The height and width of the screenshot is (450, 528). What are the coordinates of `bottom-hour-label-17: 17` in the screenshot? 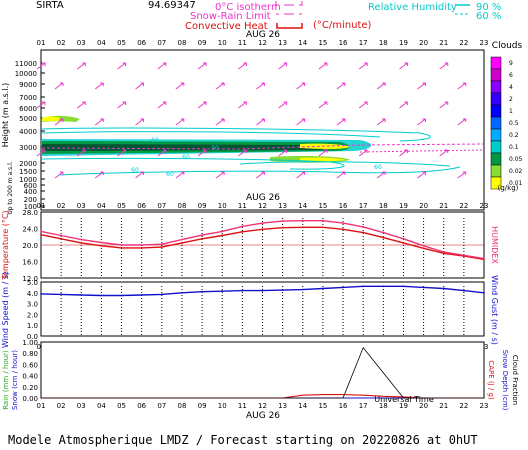 It's located at (363, 406).